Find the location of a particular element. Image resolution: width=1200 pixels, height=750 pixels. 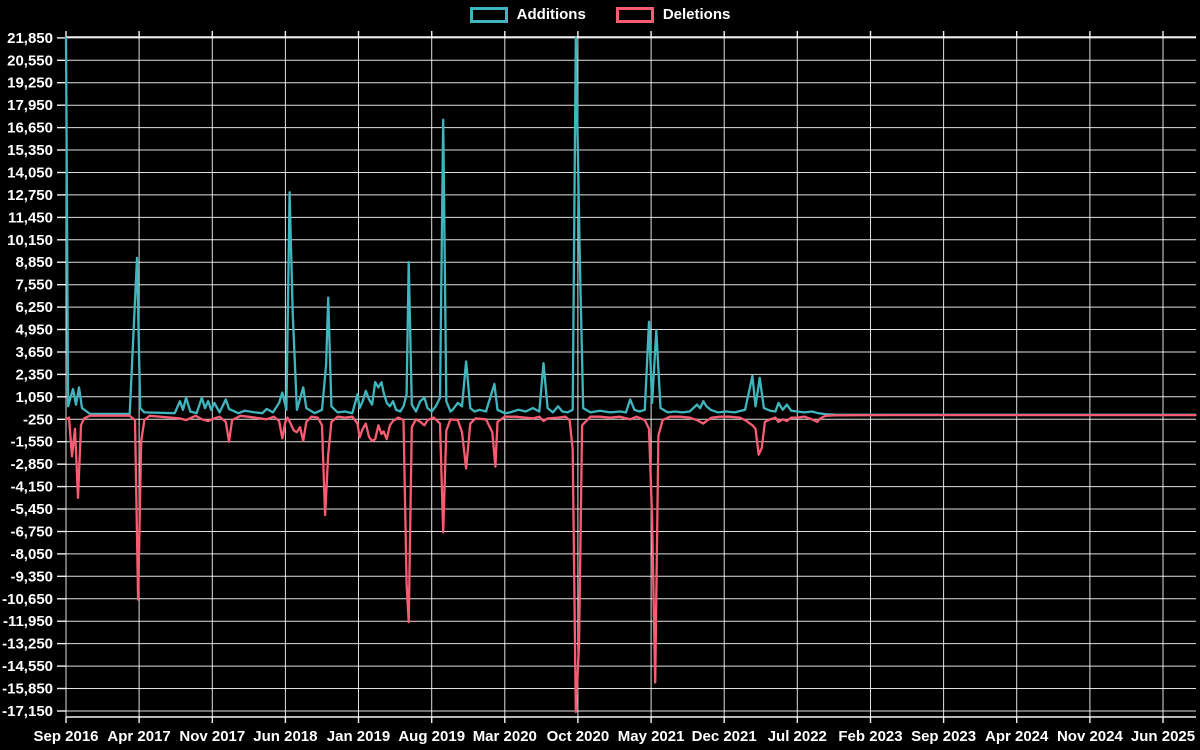

y-axis-label: 6,250 is located at coordinates (34, 307).